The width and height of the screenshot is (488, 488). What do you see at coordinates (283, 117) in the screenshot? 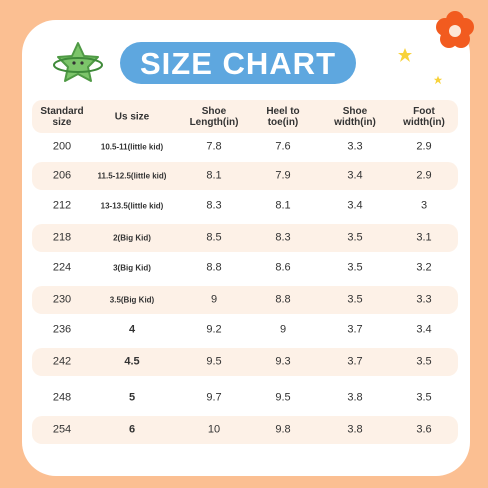
I see `header-cell: Heel to toe(in)` at bounding box center [283, 117].